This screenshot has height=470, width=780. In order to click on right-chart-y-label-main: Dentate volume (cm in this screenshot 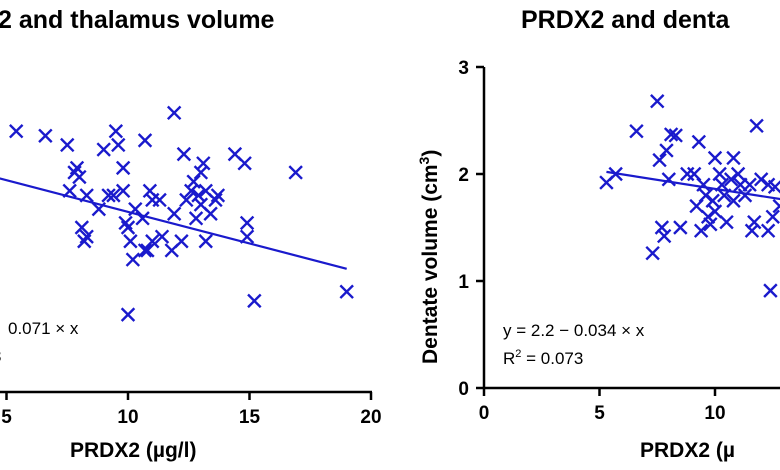, I will do `click(430, 264)`.